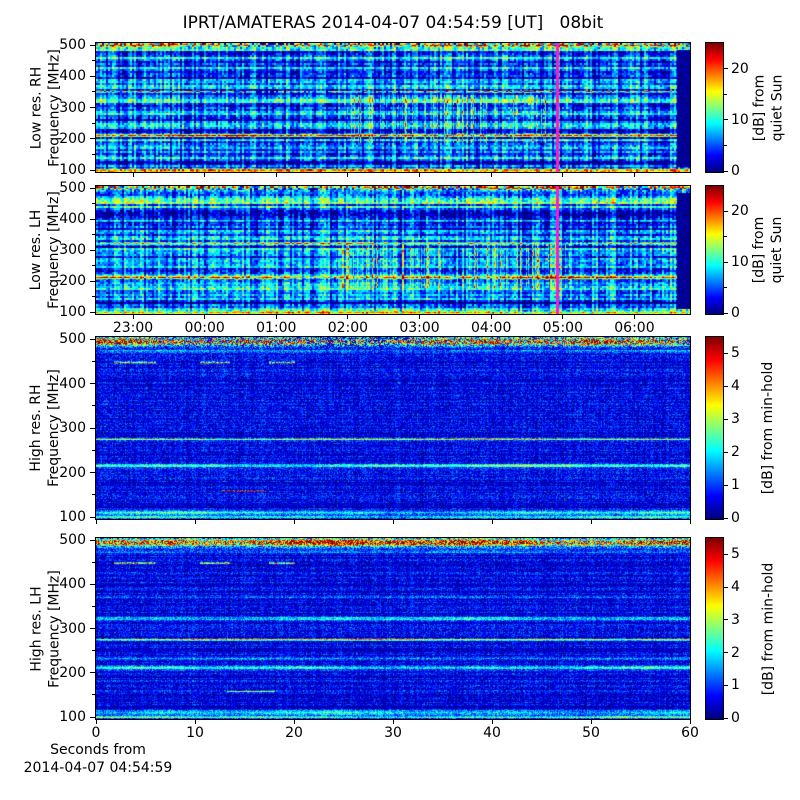 This screenshot has height=800, width=800. I want to click on x-axis-title-line2: 2014-04-07 04:54:59, so click(98, 768).